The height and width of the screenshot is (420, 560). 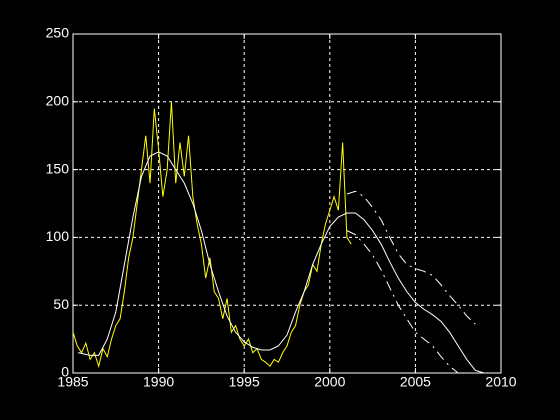 I want to click on y-tick-label: 100, so click(x=58, y=236).